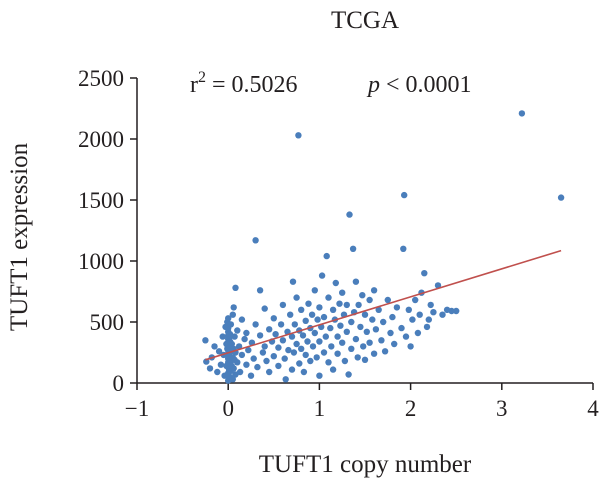  I want to click on x-tick-label: −1, so click(137, 408).